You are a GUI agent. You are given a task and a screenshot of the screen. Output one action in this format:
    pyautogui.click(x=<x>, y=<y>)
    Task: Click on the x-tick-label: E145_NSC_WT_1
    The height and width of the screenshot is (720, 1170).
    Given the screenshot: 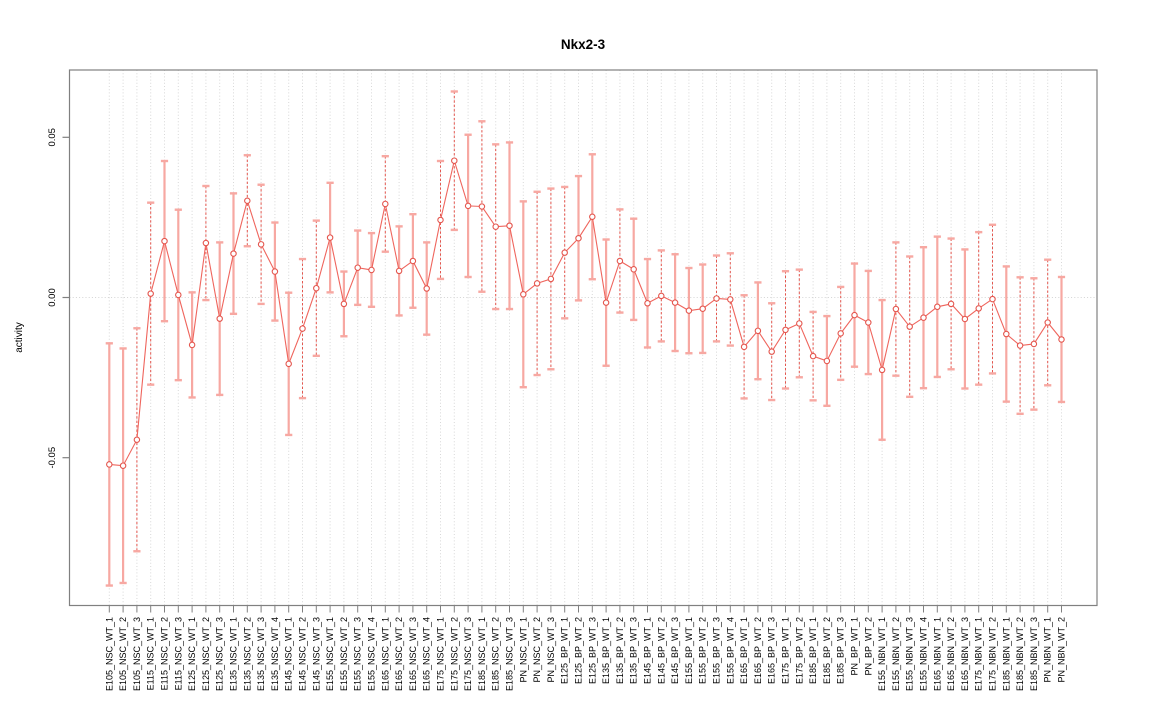 What is the action you would take?
    pyautogui.click(x=289, y=654)
    